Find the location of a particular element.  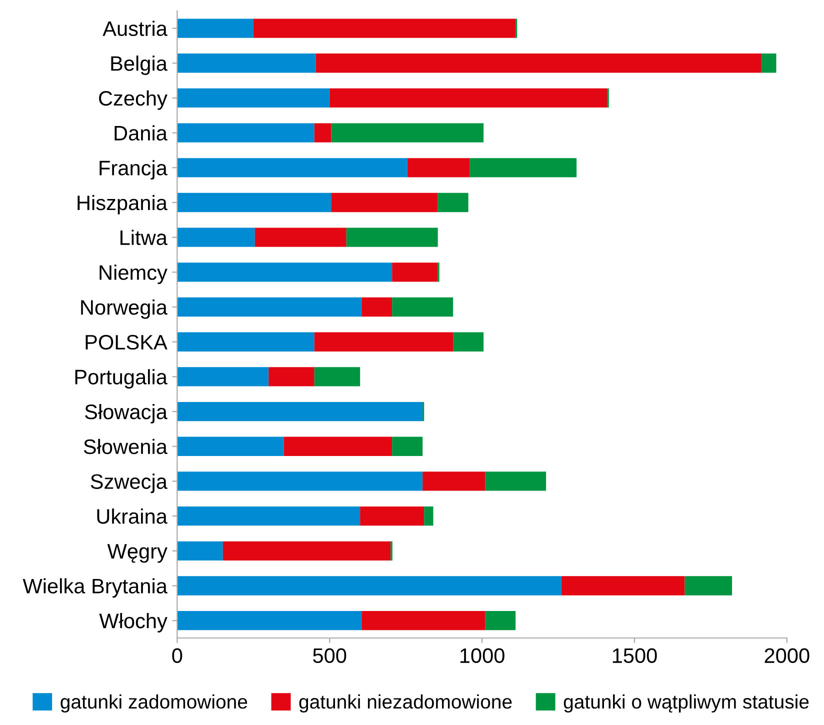

x-tick-label: 1500 is located at coordinates (634, 656).